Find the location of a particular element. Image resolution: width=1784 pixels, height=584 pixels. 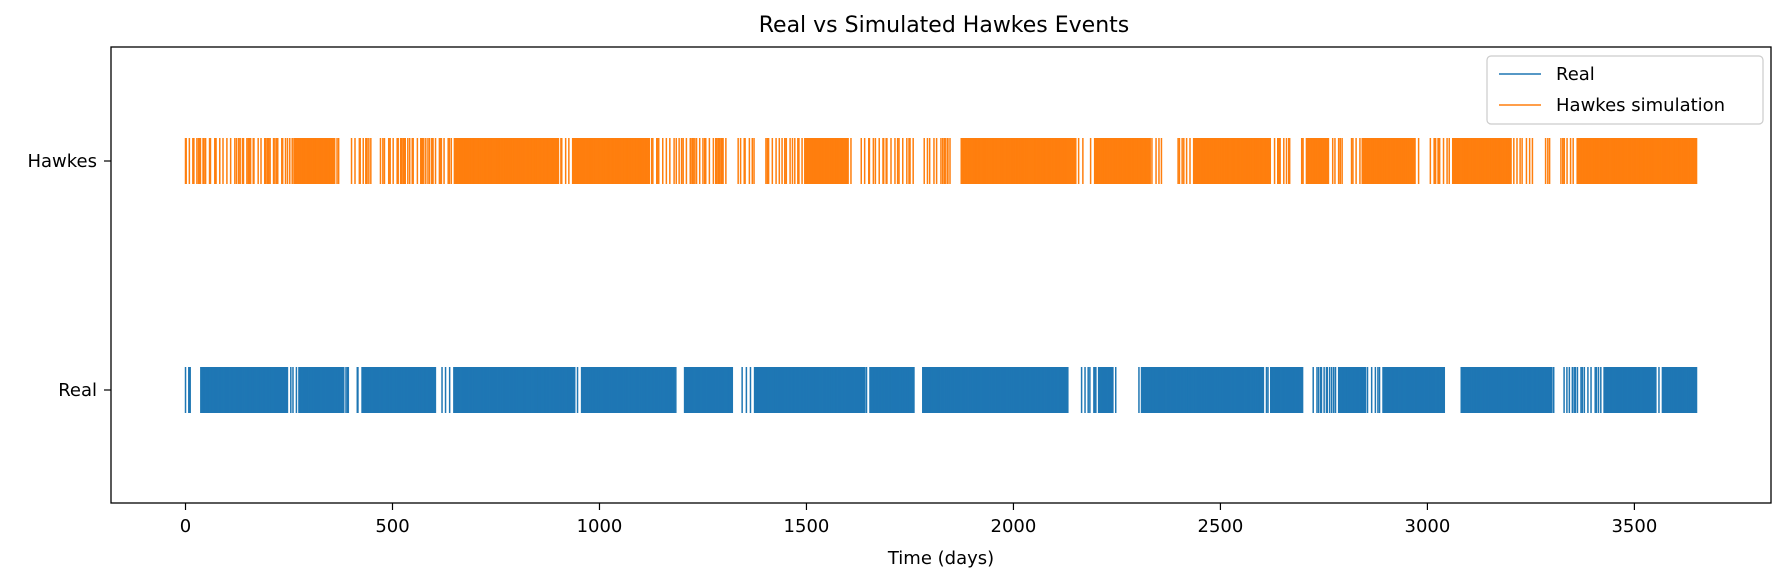

x-tick-label: 500 is located at coordinates (392, 526).